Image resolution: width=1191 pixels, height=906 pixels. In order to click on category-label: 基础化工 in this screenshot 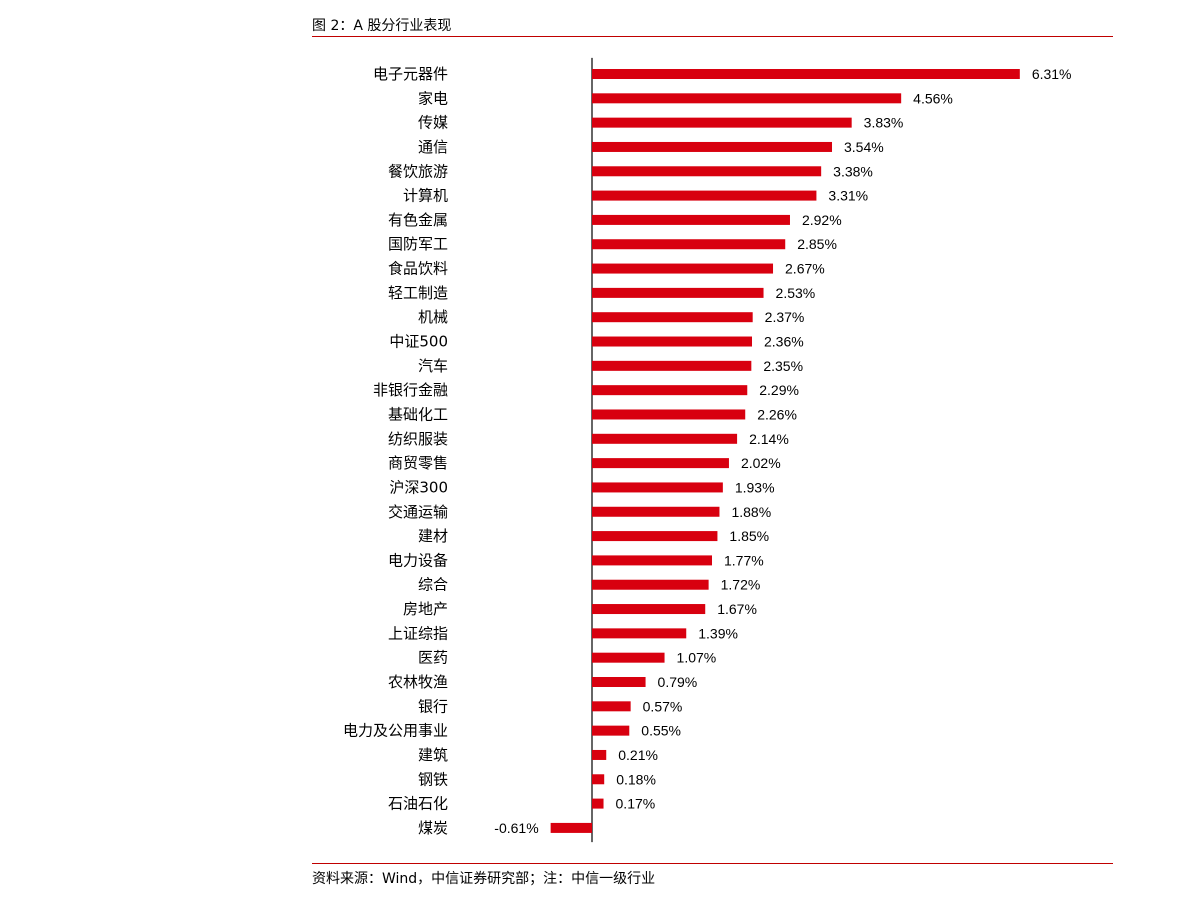, I will do `click(418, 414)`.